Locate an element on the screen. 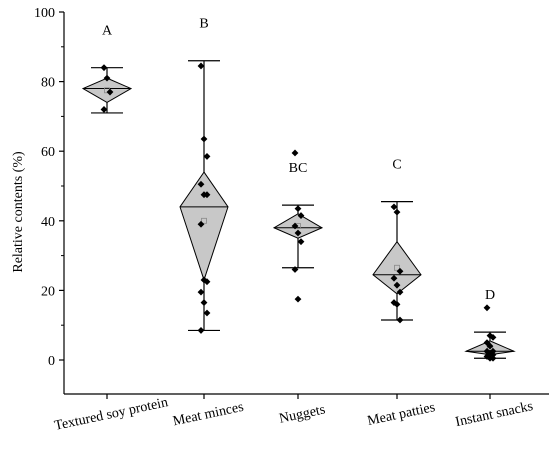 The image size is (550, 449). x-category-label: Instant snacks is located at coordinates (494, 414).